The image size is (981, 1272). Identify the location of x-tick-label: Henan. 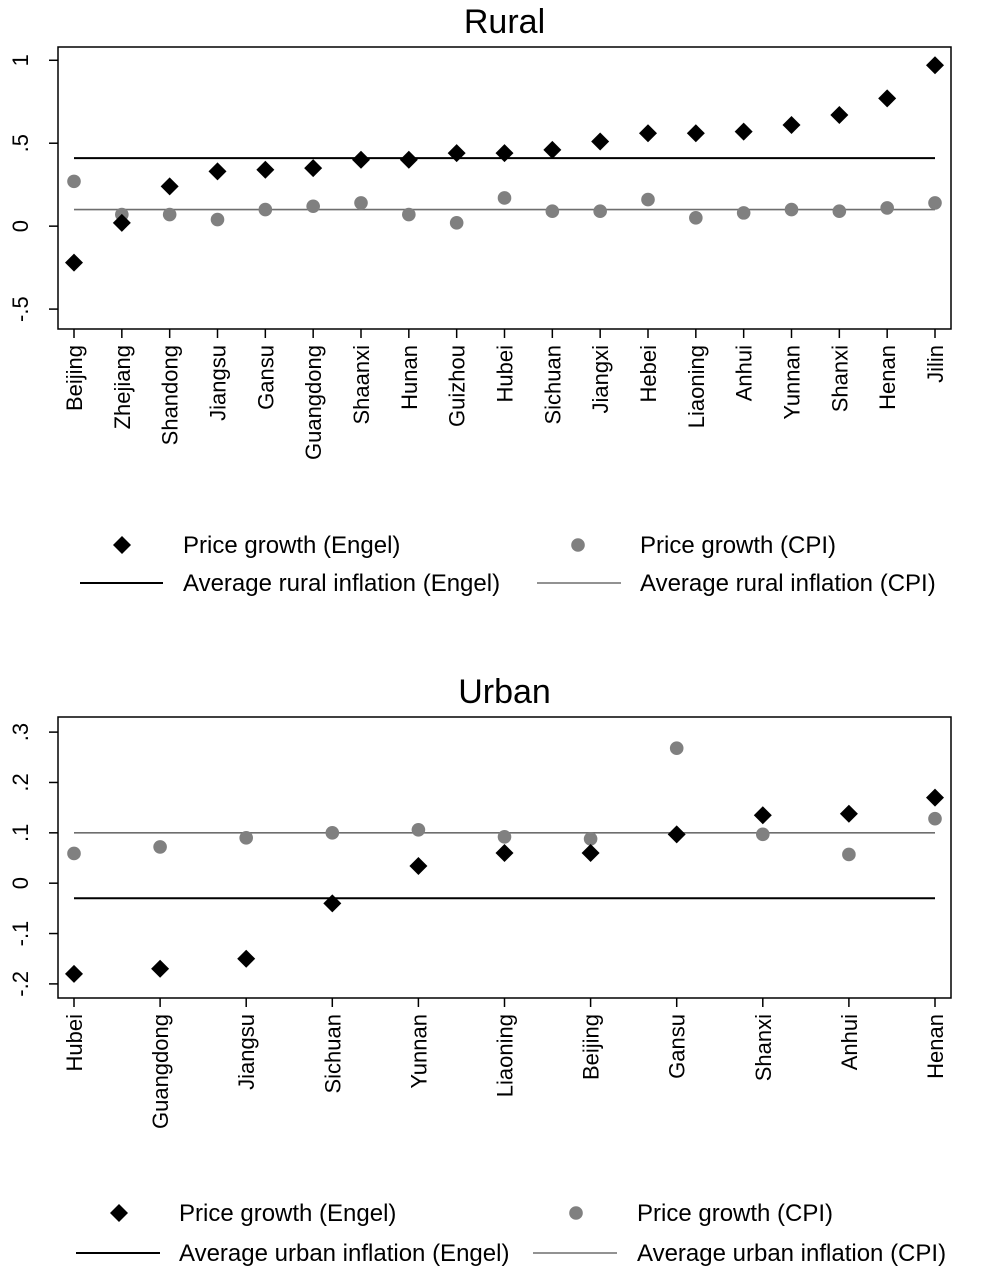
(887, 377).